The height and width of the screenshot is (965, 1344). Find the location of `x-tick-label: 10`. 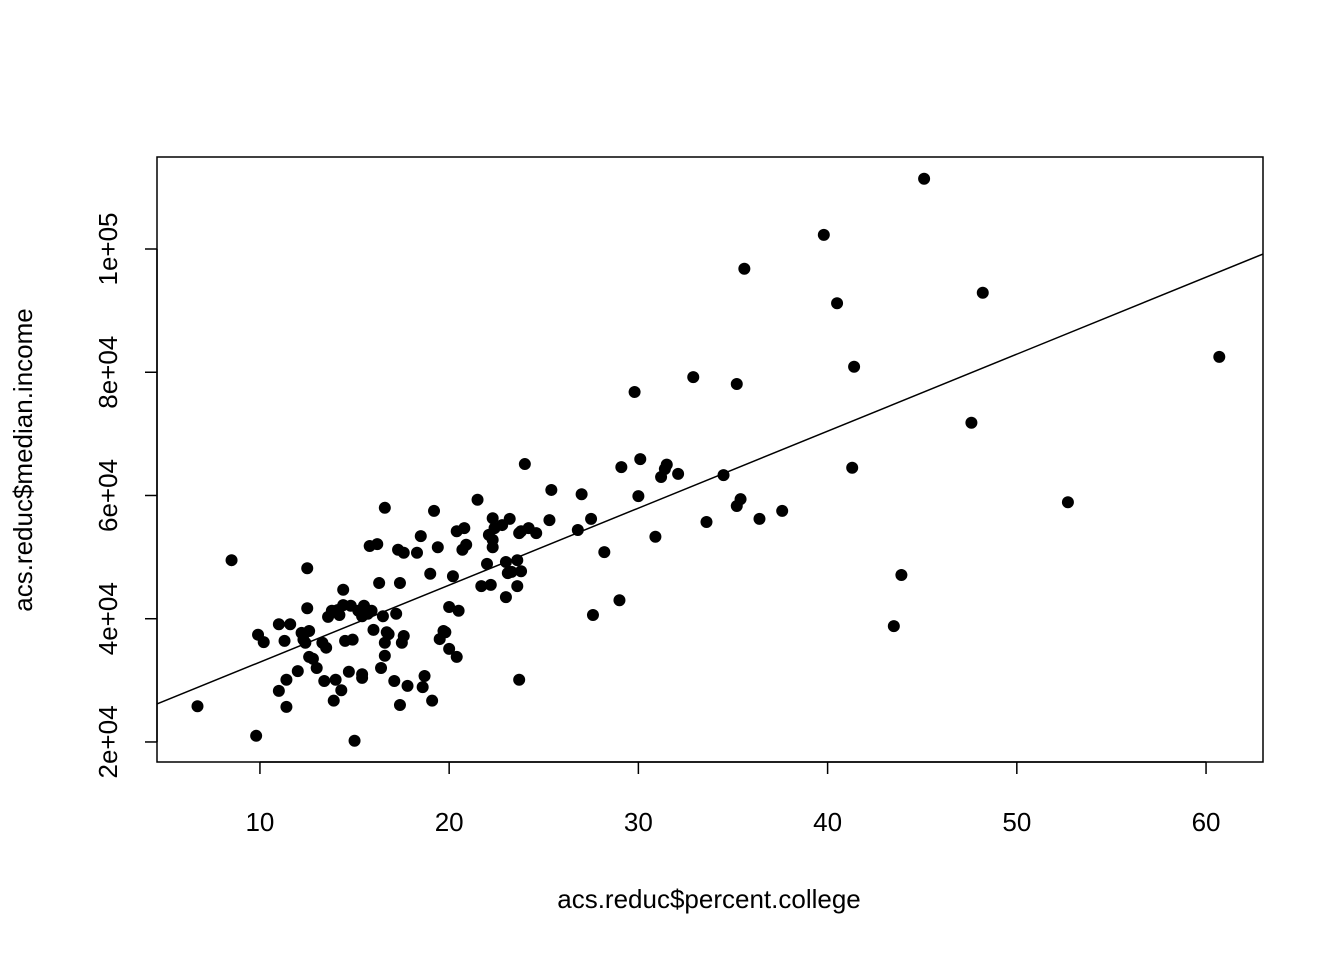

x-tick-label: 10 is located at coordinates (259, 822).